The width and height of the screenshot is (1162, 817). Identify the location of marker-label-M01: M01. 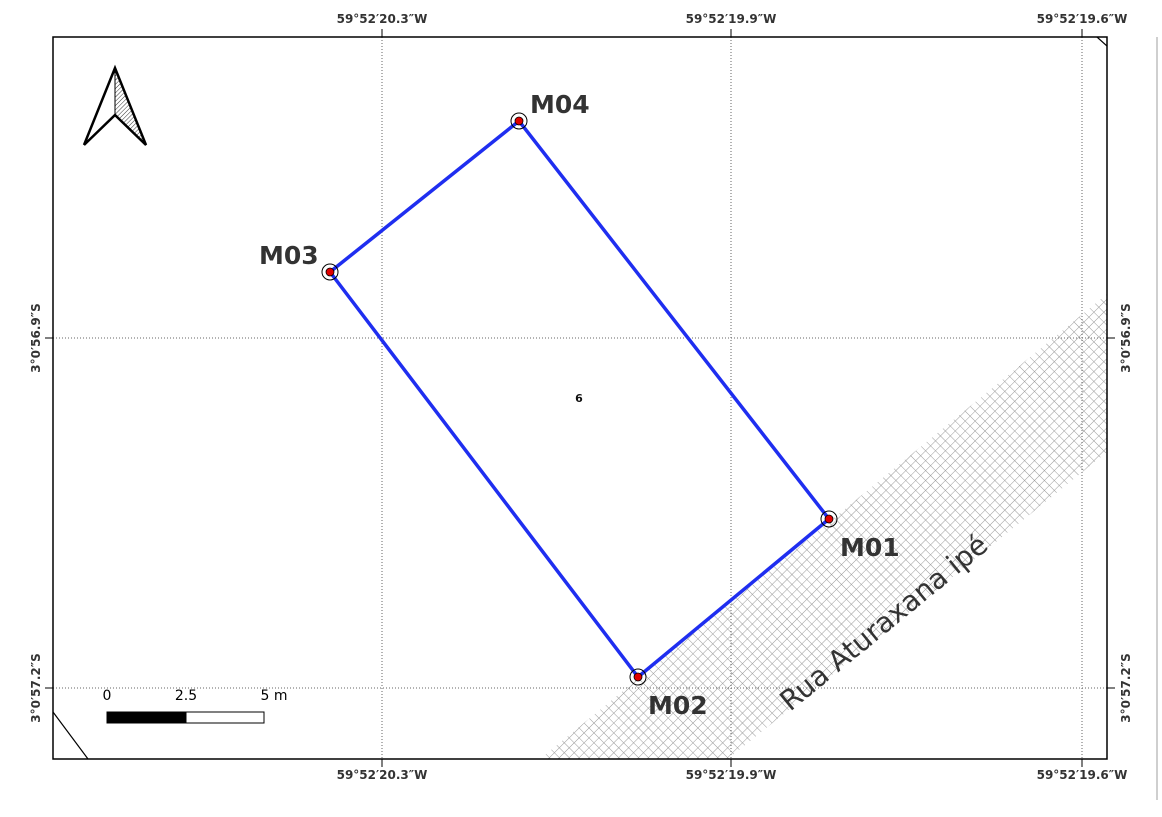
(870, 547).